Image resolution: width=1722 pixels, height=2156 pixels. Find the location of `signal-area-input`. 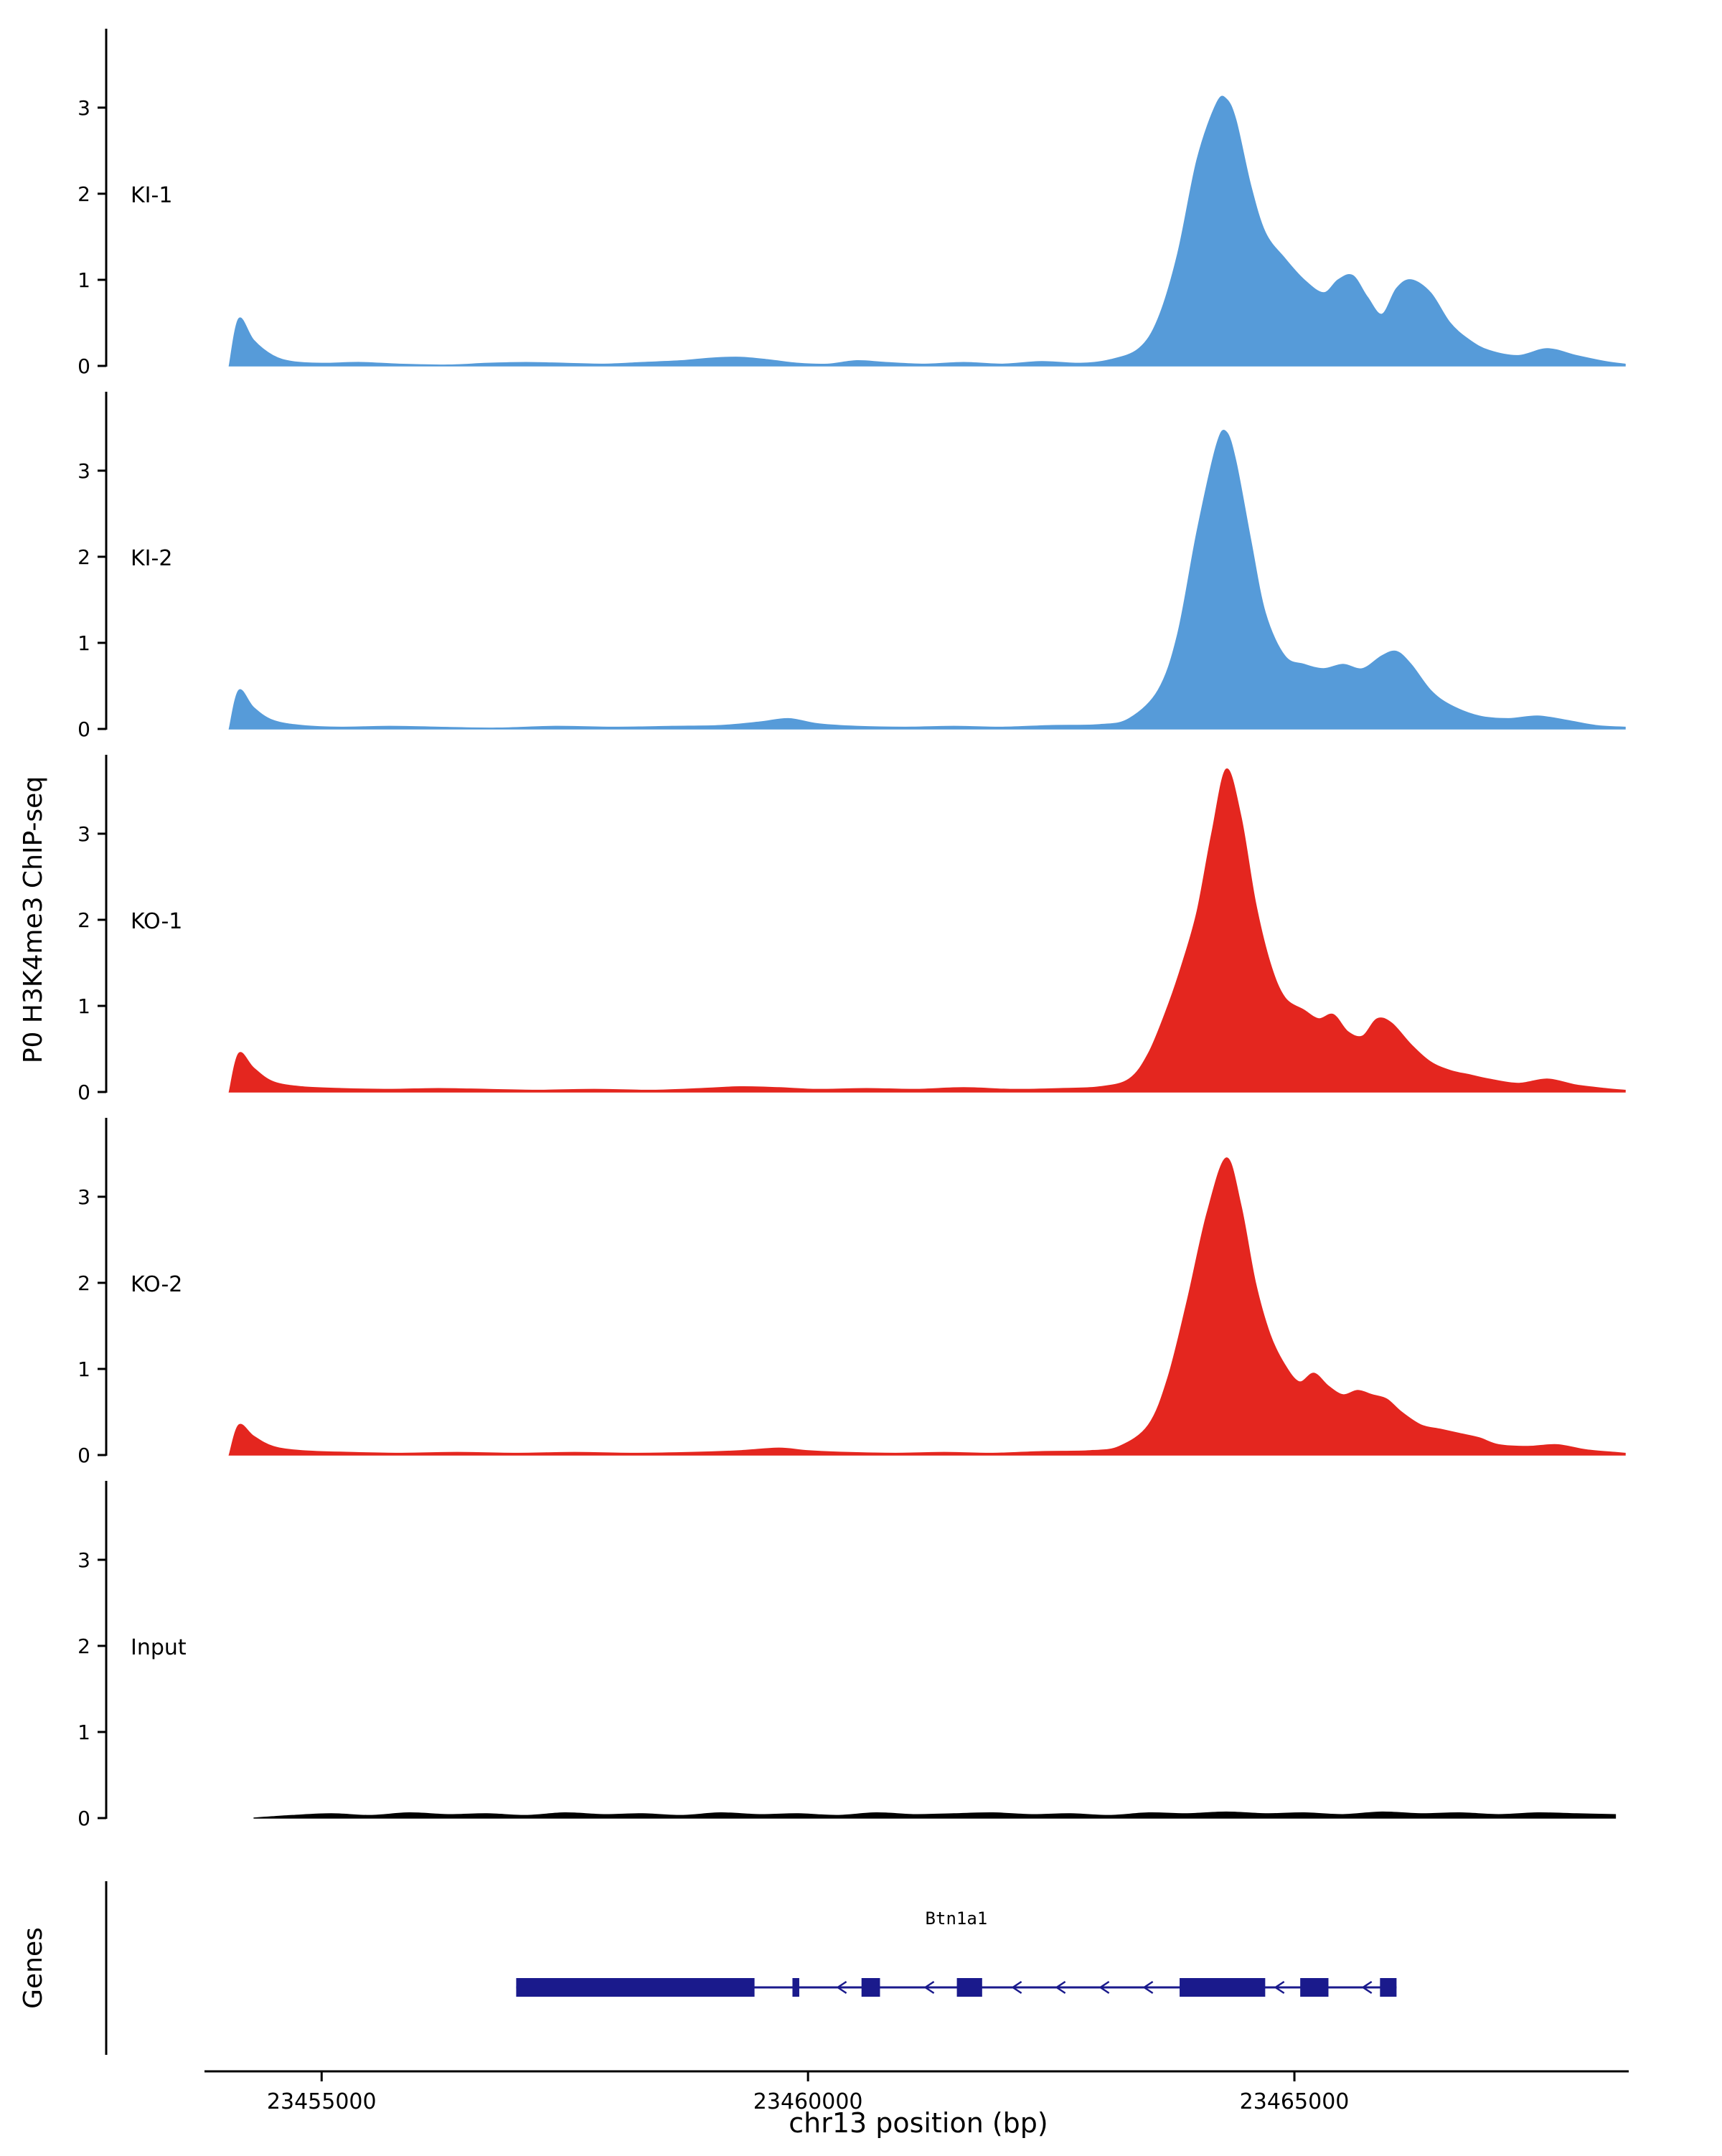

signal-area-input is located at coordinates (935, 1815).